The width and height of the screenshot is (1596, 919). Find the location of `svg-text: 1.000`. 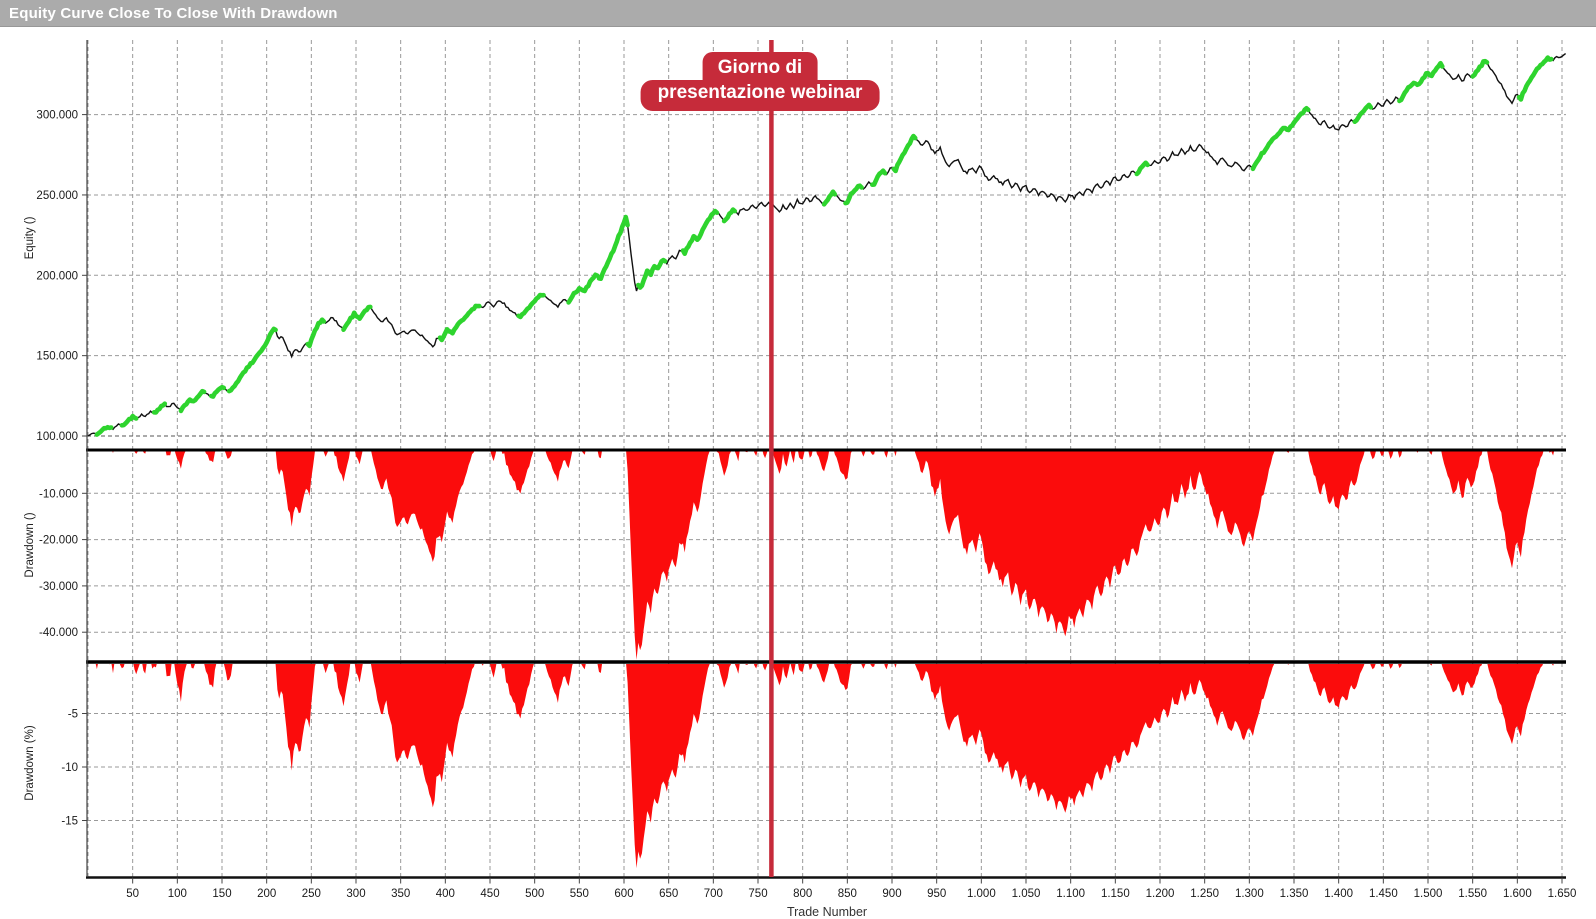

svg-text: 1.000 is located at coordinates (981, 894).